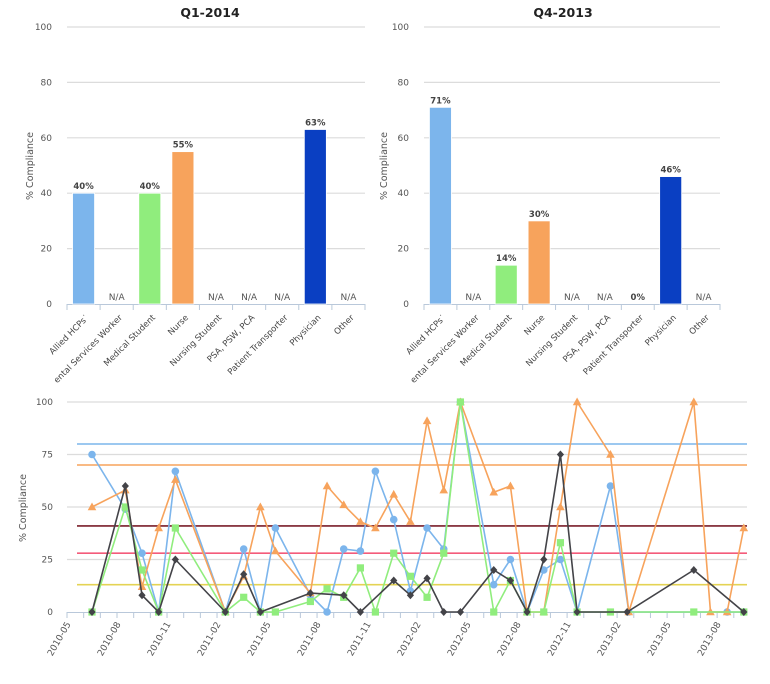 Image resolution: width=770 pixels, height=684 pixels. I want to click on x-tick-label: 2012-05, so click(459, 640).